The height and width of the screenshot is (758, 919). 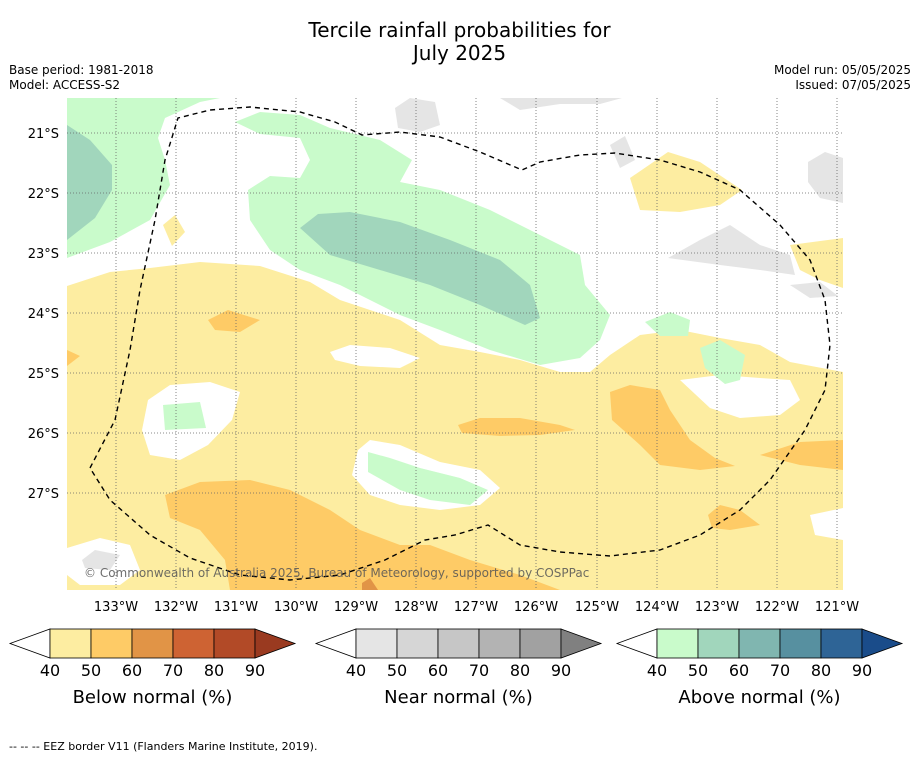 What do you see at coordinates (516, 427) in the screenshot?
I see `below-normal-50-mid` at bounding box center [516, 427].